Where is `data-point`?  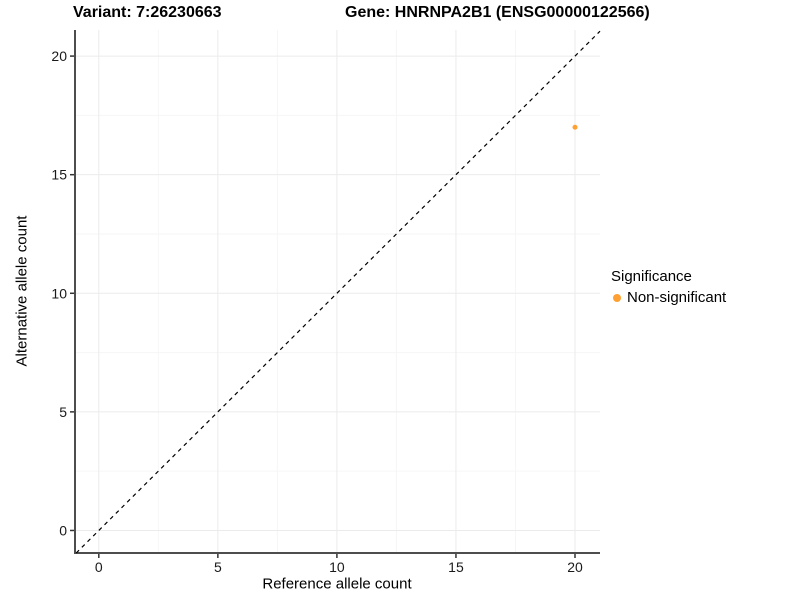
data-point is located at coordinates (575, 127).